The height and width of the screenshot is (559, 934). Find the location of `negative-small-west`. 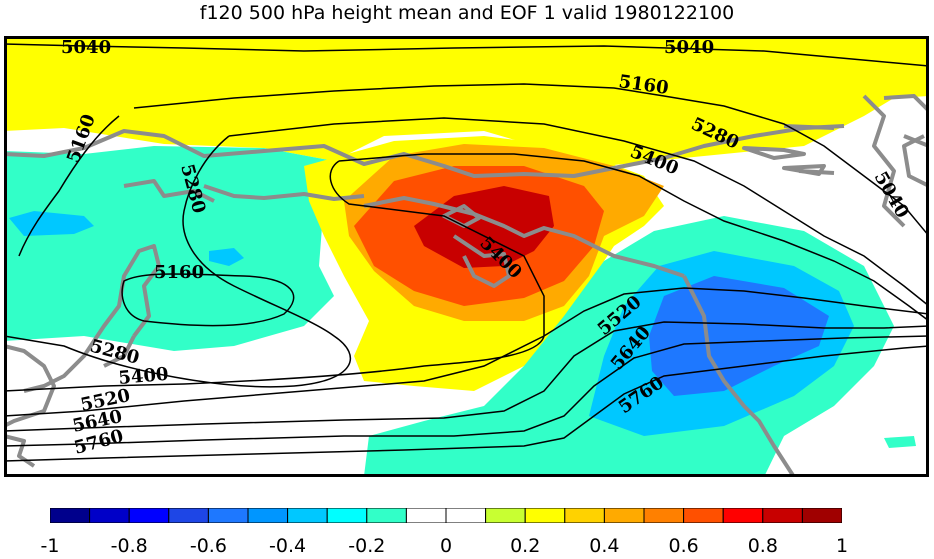

negative-small-west is located at coordinates (226, 257).